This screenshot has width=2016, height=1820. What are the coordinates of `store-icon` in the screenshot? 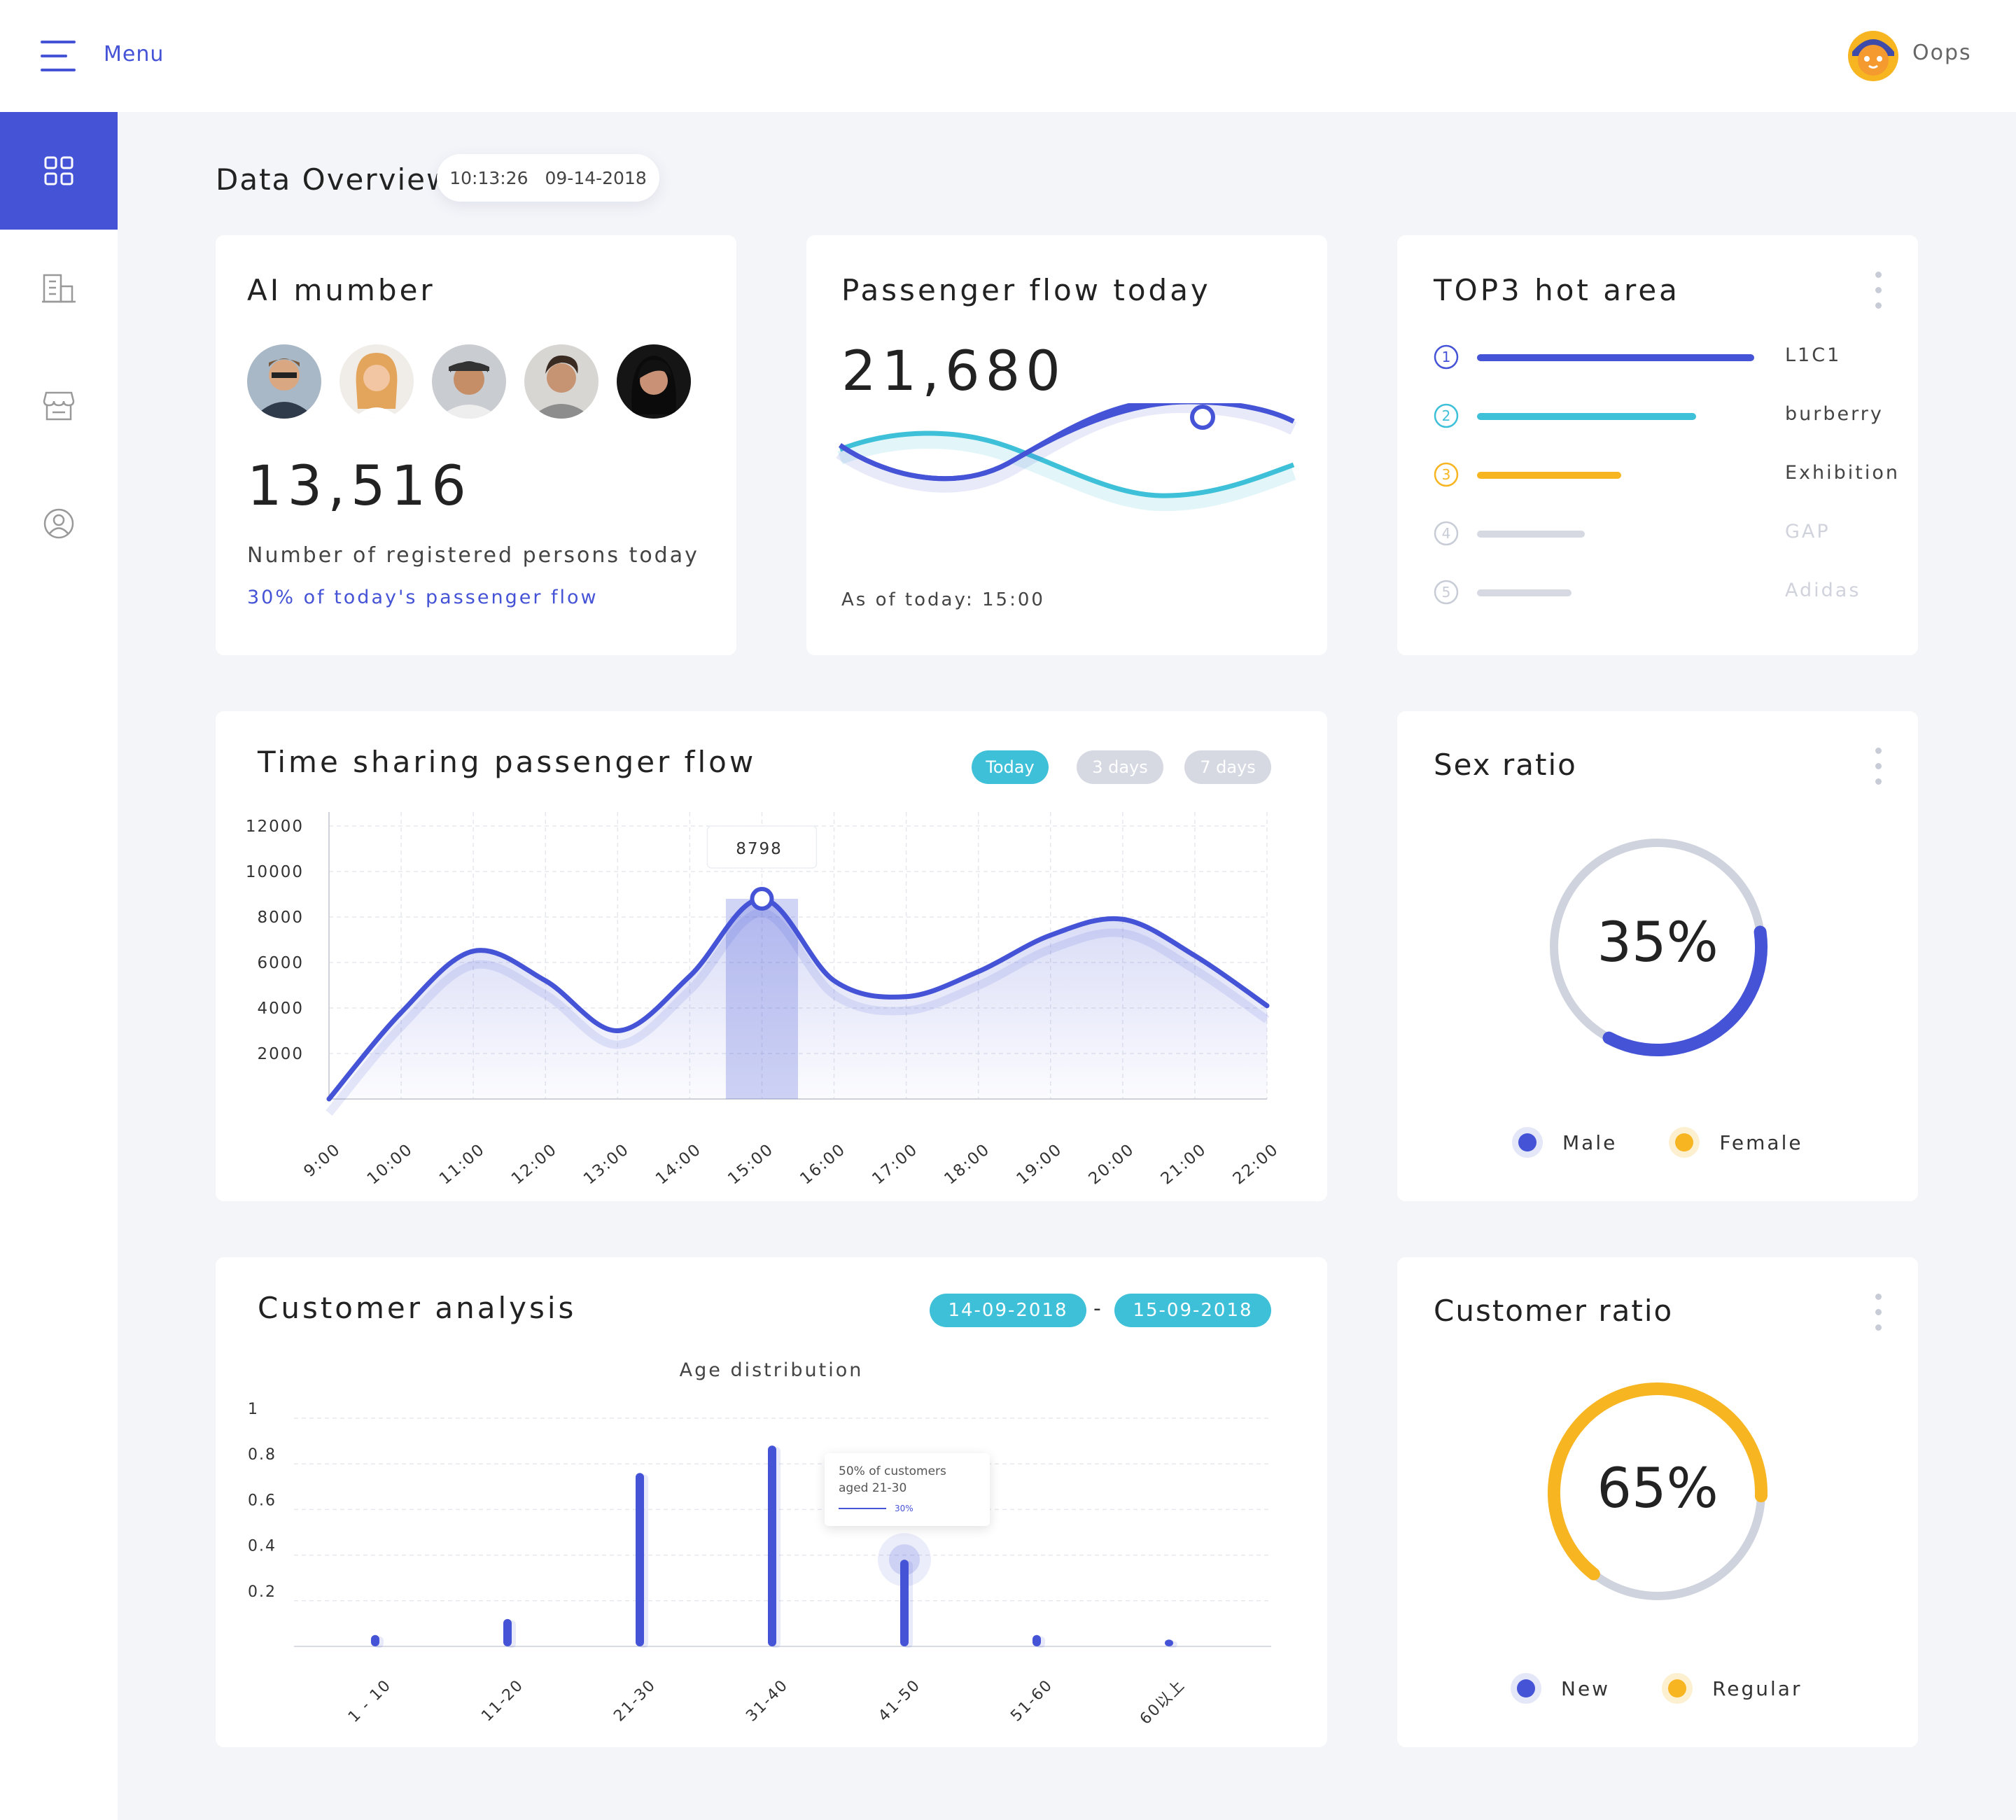 It's located at (59, 406).